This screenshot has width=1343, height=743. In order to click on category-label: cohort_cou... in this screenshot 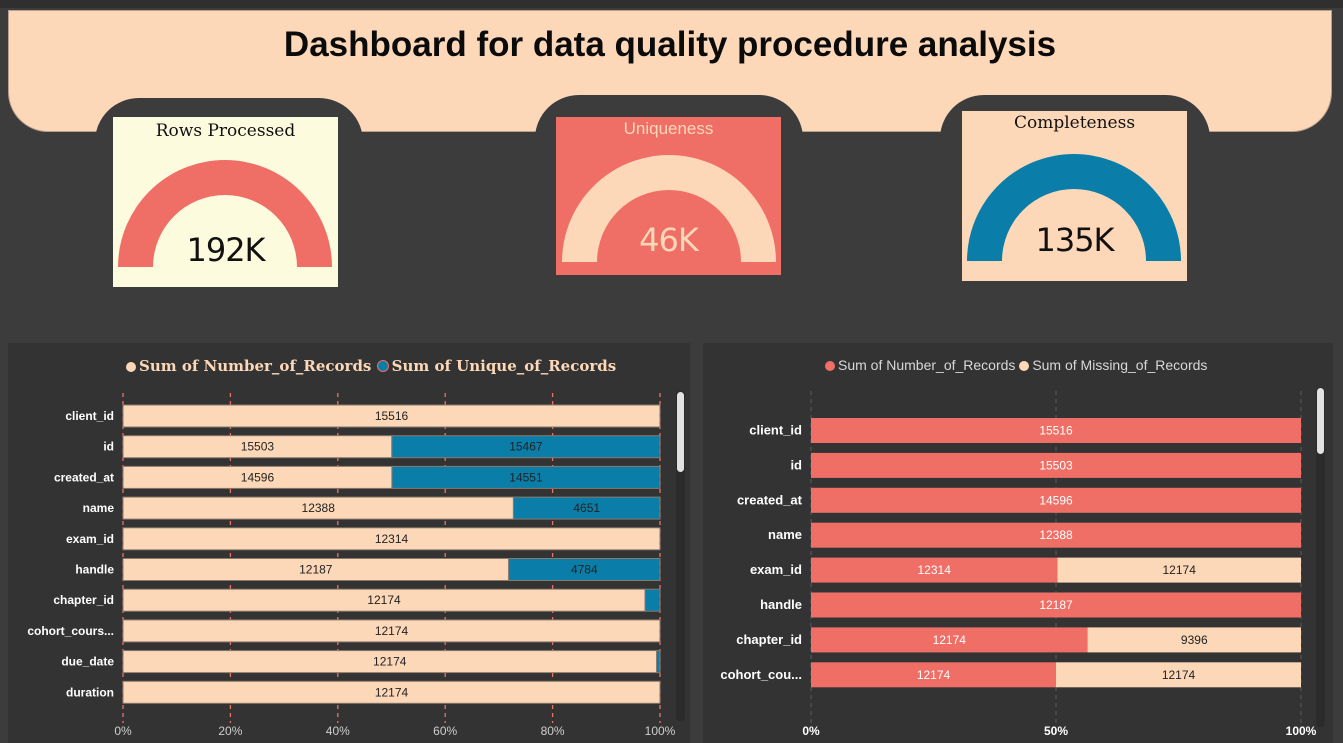, I will do `click(761, 674)`.